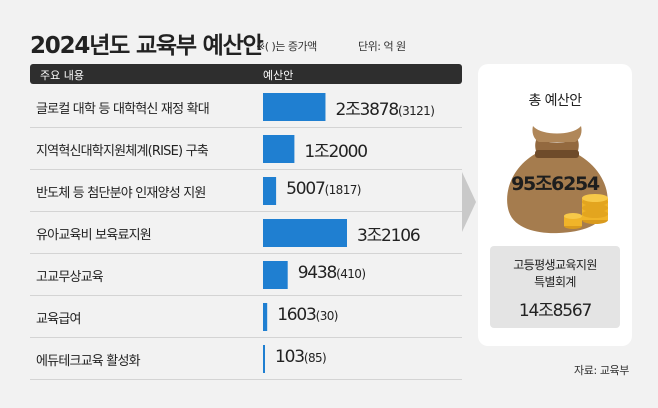 This screenshot has width=658, height=408. Describe the element at coordinates (586, 211) in the screenshot. I see `coin-stack-icon` at that location.